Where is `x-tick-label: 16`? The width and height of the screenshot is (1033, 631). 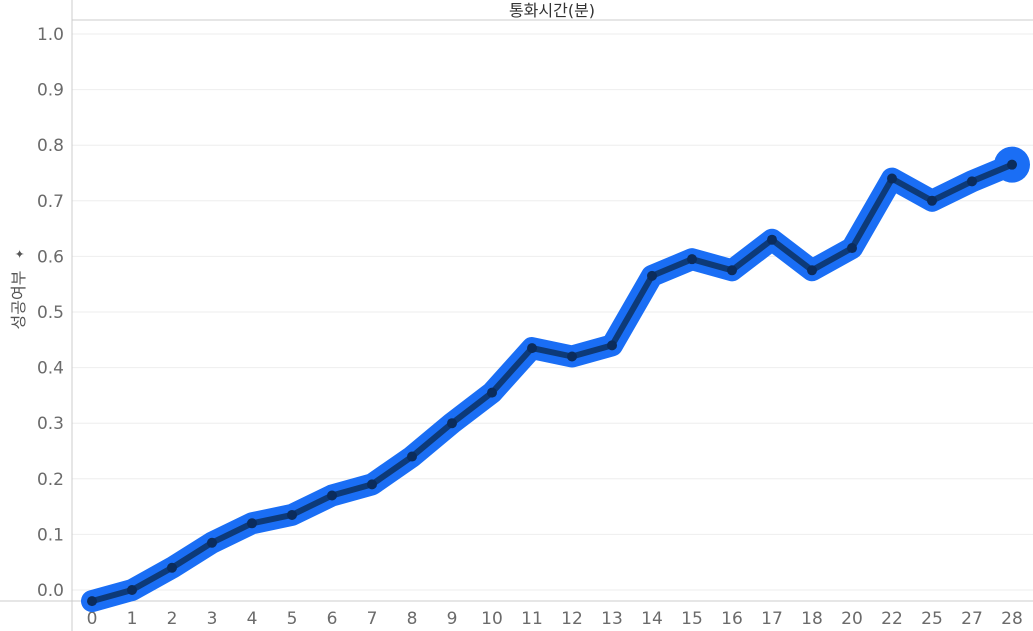 x-tick-label: 16 is located at coordinates (732, 619).